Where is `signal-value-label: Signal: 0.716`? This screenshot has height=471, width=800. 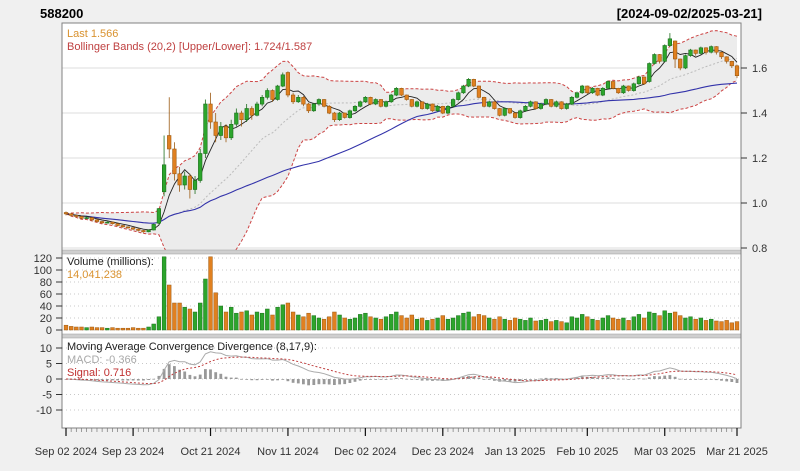
signal-value-label: Signal: 0.716 is located at coordinates (99, 373).